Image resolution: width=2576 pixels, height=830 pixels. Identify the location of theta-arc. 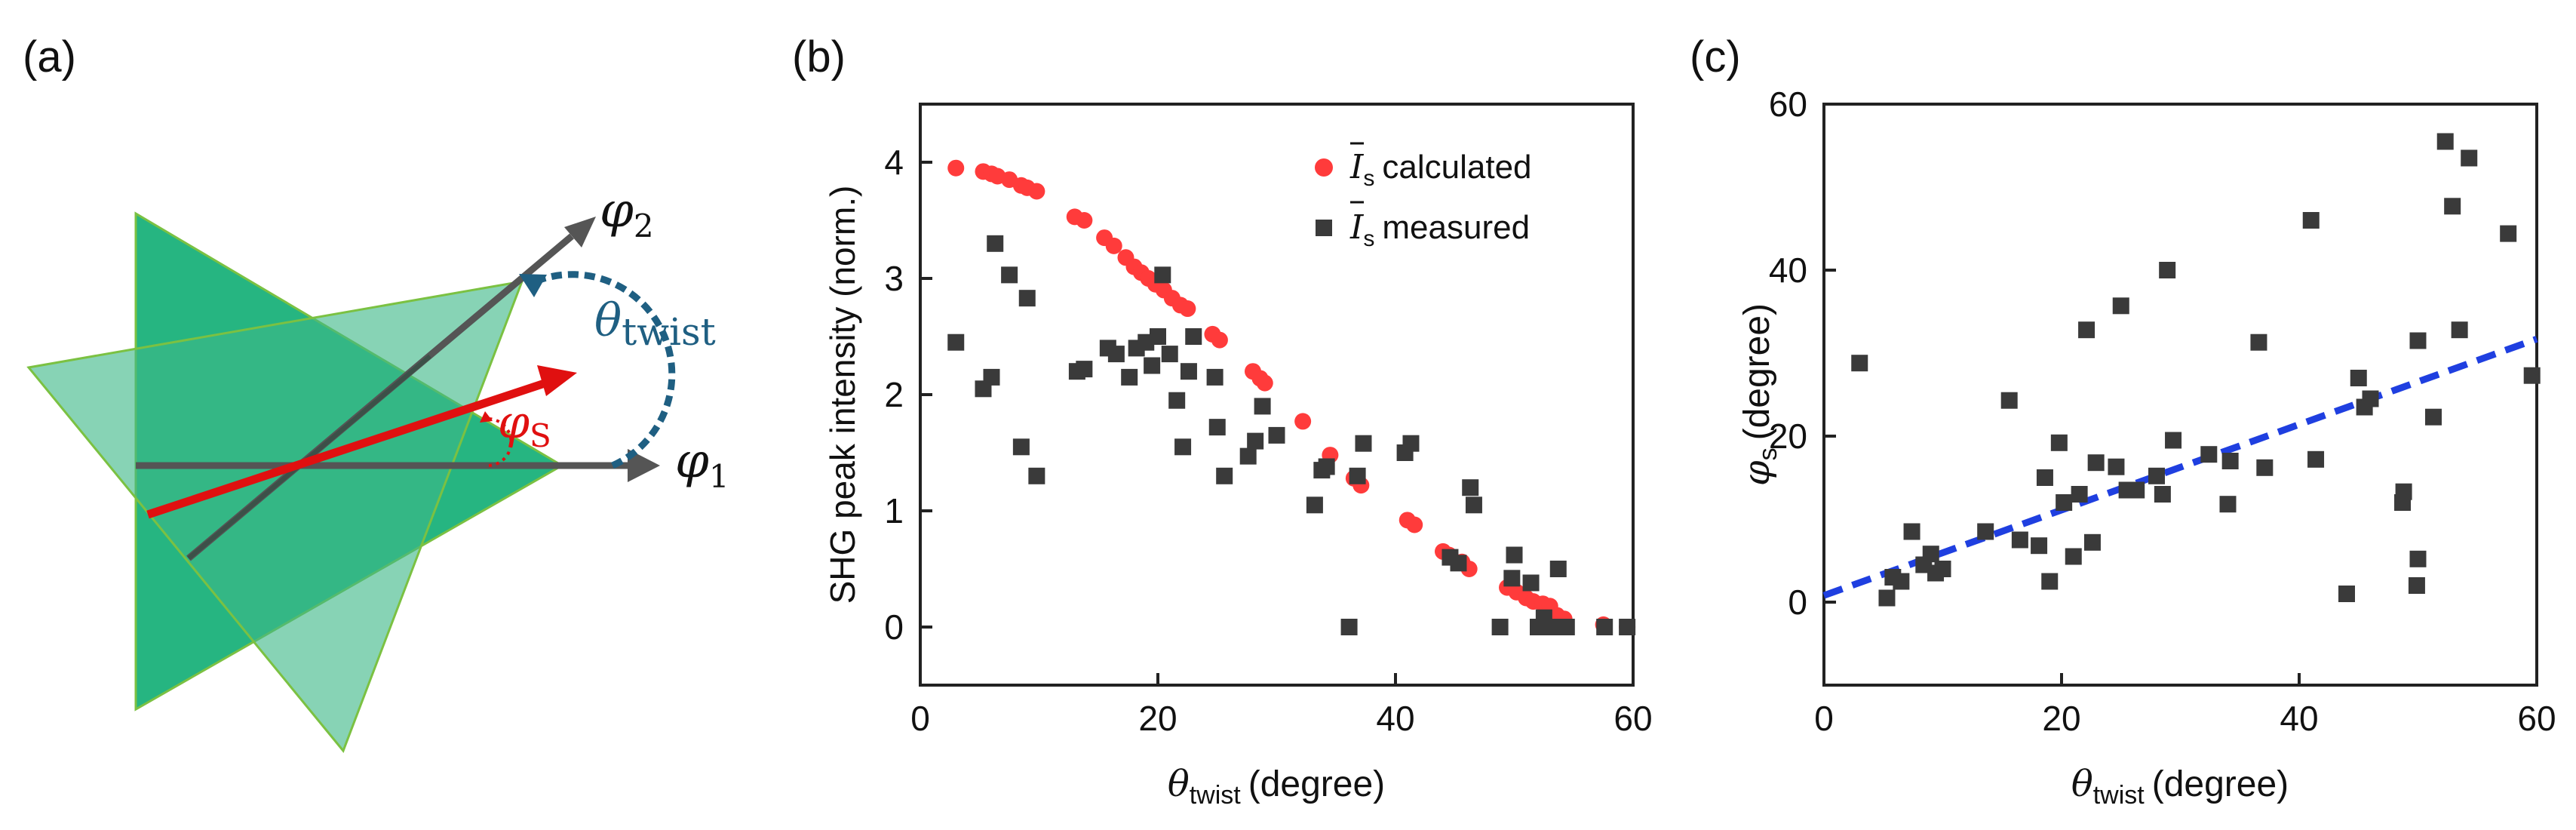
(603, 370).